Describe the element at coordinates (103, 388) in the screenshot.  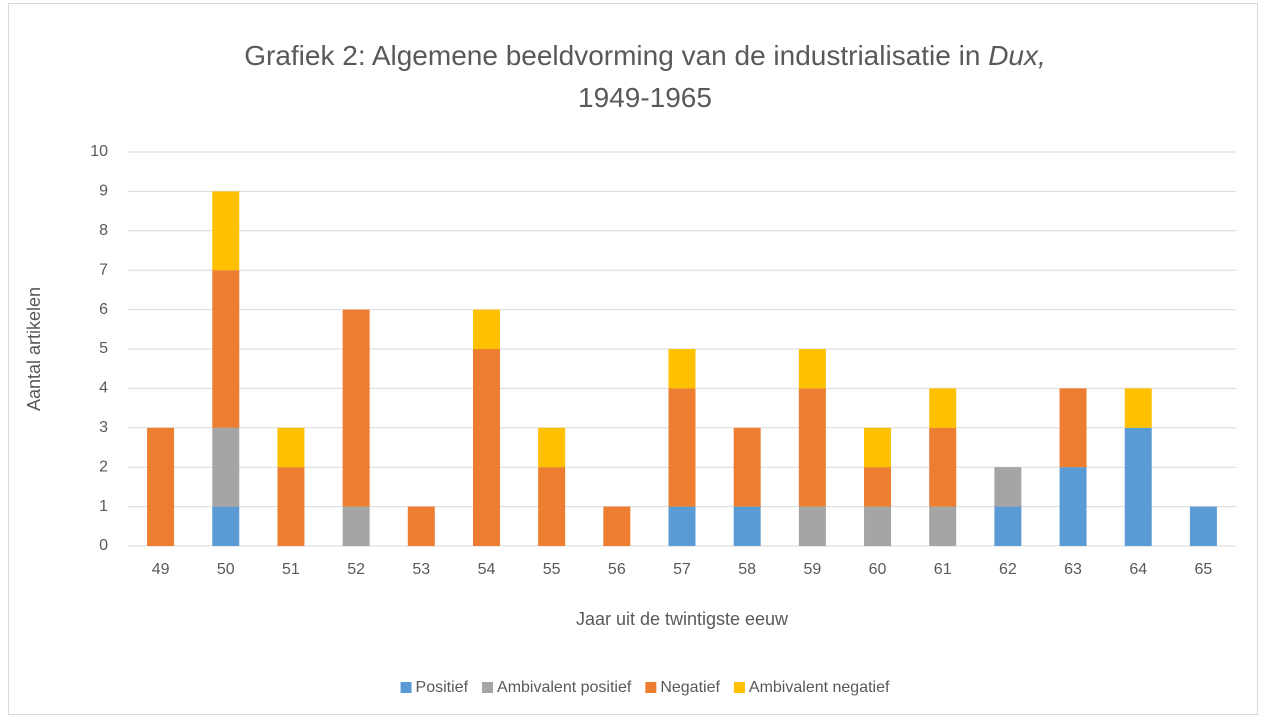
I see `y-tick-label: 4` at that location.